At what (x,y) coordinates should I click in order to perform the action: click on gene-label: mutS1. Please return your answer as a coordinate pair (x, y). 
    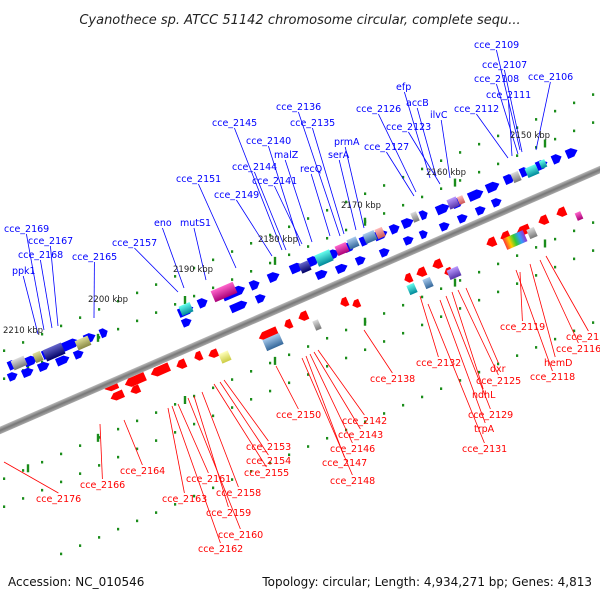
    Looking at the image, I should click on (195, 223).